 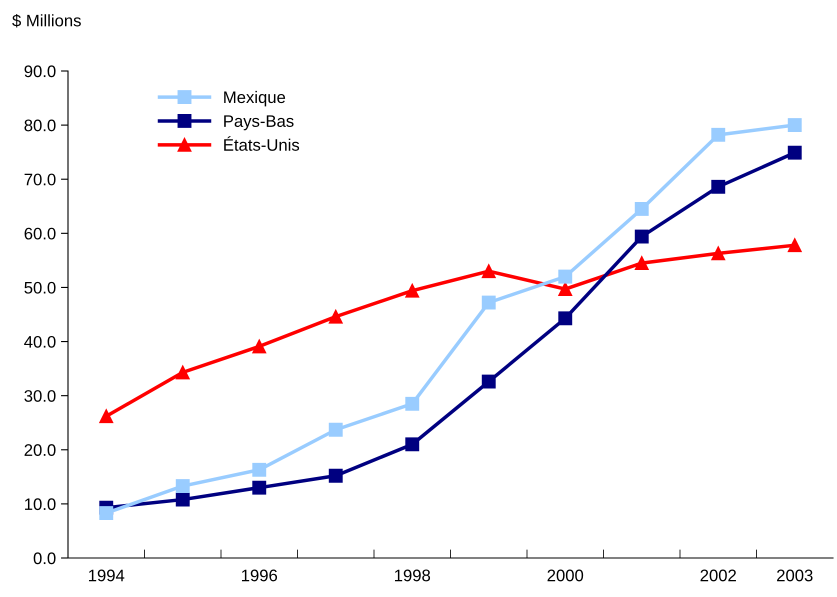 I want to click on y-tick-label: 0.0, so click(x=45, y=558).